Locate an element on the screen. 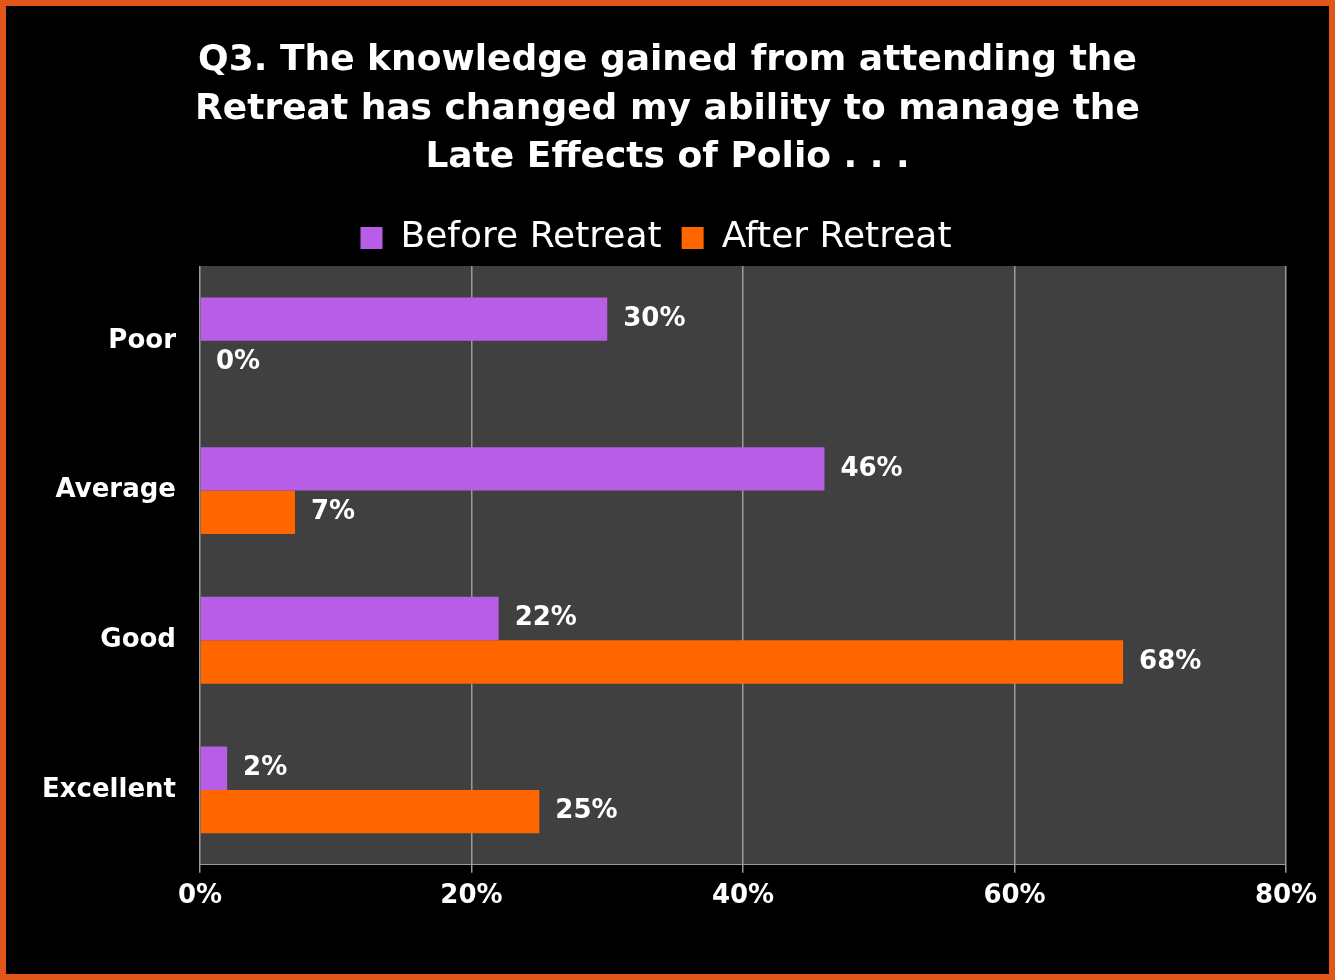  x-tick-label: 20% is located at coordinates (471, 893).